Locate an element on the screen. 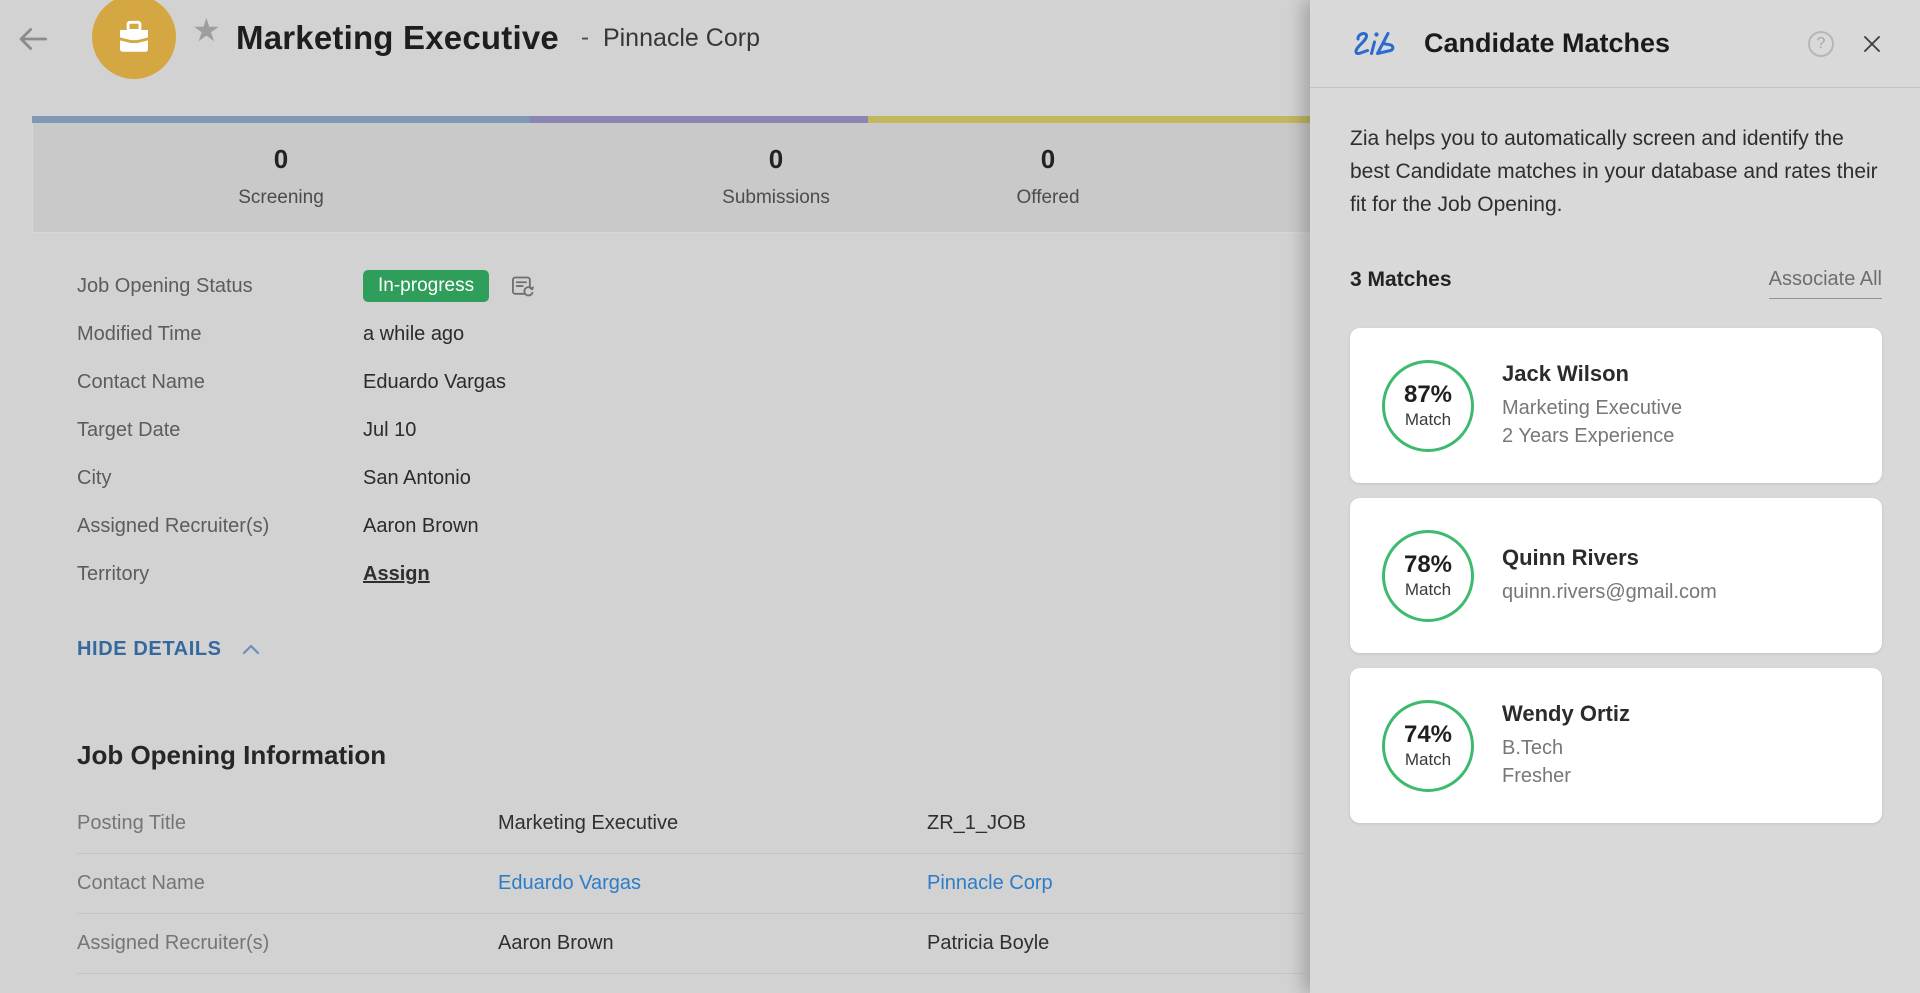 This screenshot has height=993, width=1920. match-score-circle: 74% Match is located at coordinates (1428, 745).